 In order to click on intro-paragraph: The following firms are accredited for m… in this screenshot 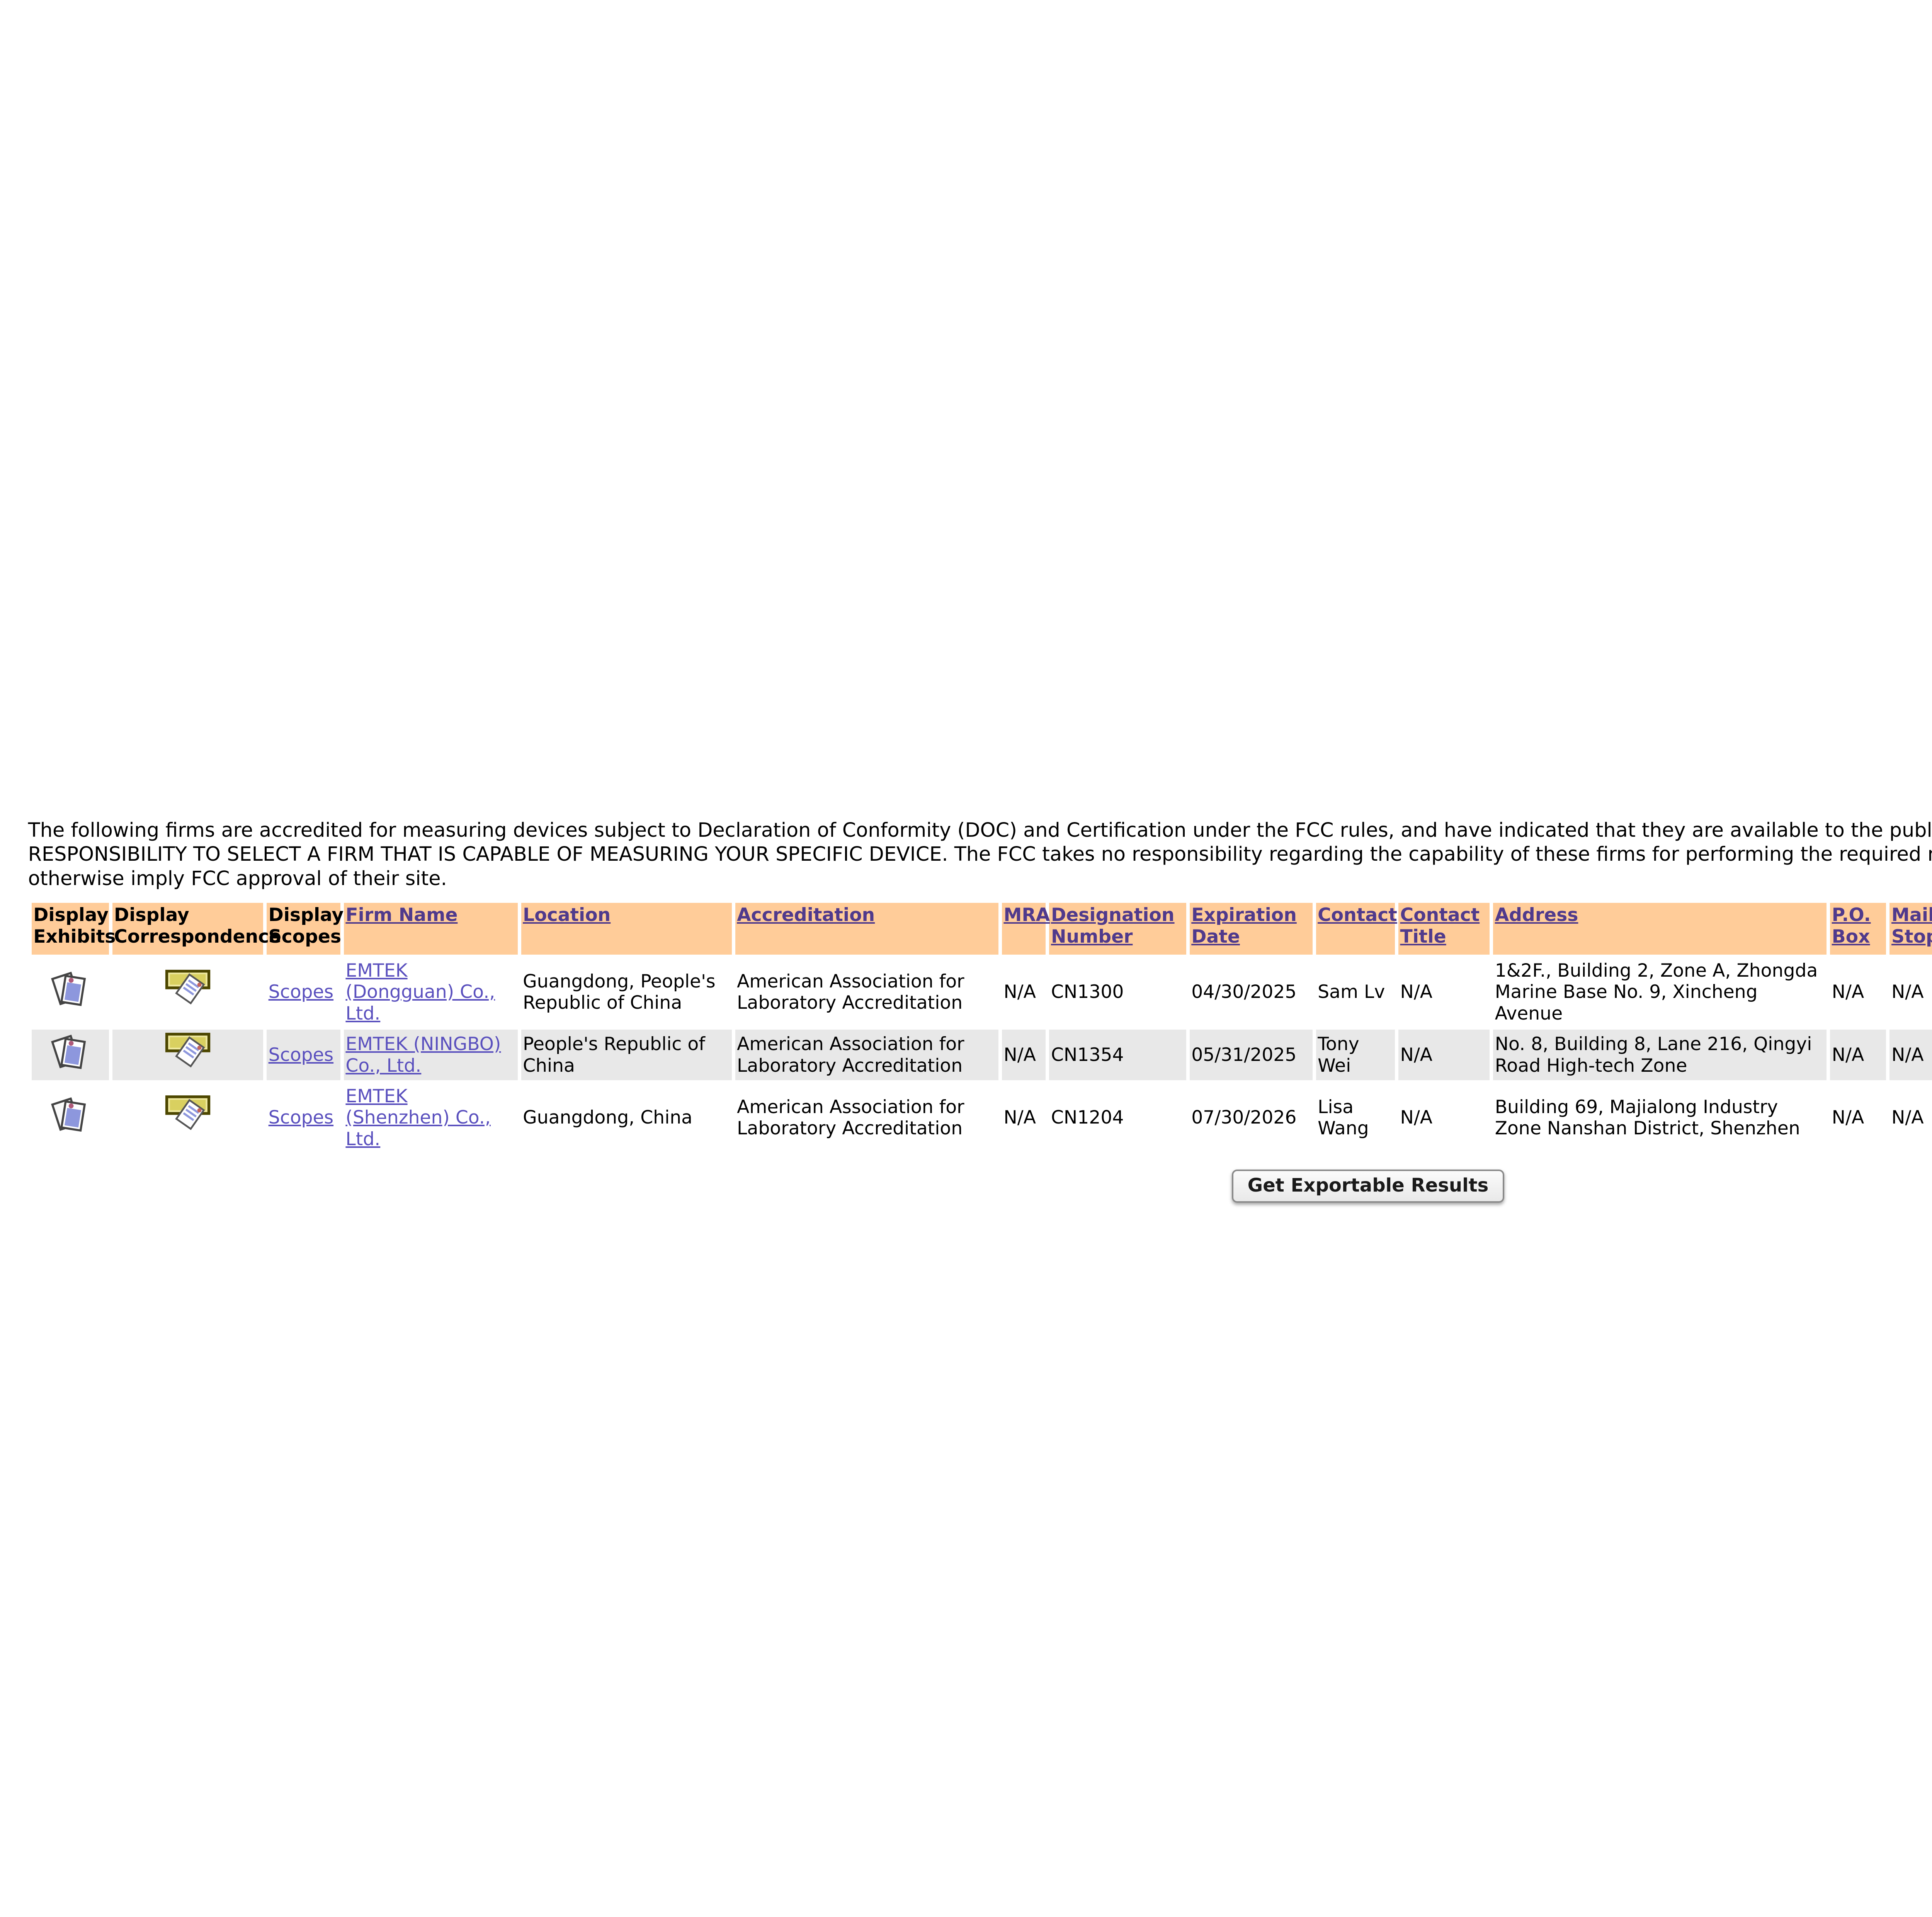, I will do `click(980, 854)`.